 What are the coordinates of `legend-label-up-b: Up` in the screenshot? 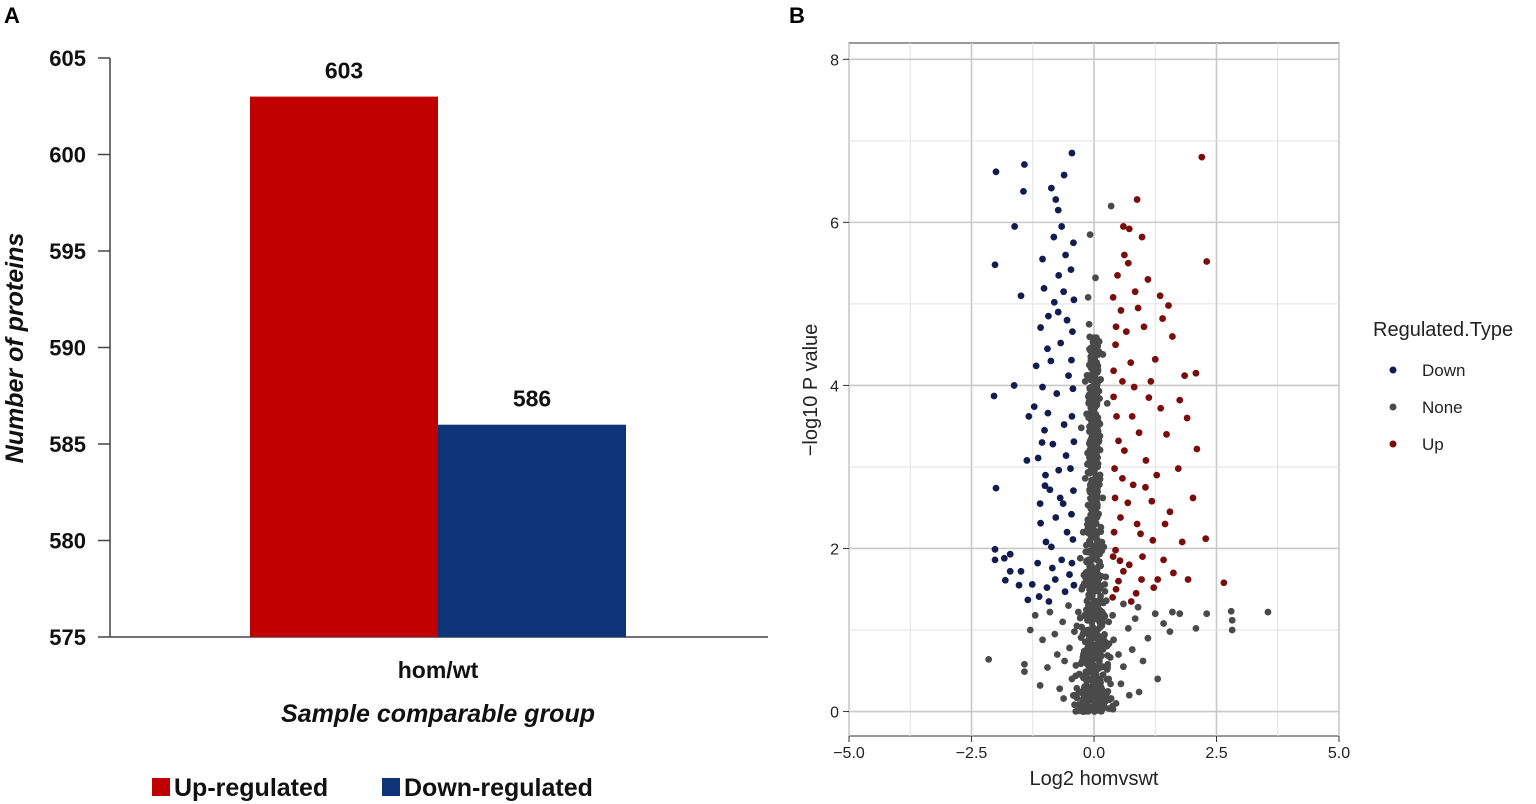 It's located at (1433, 444).